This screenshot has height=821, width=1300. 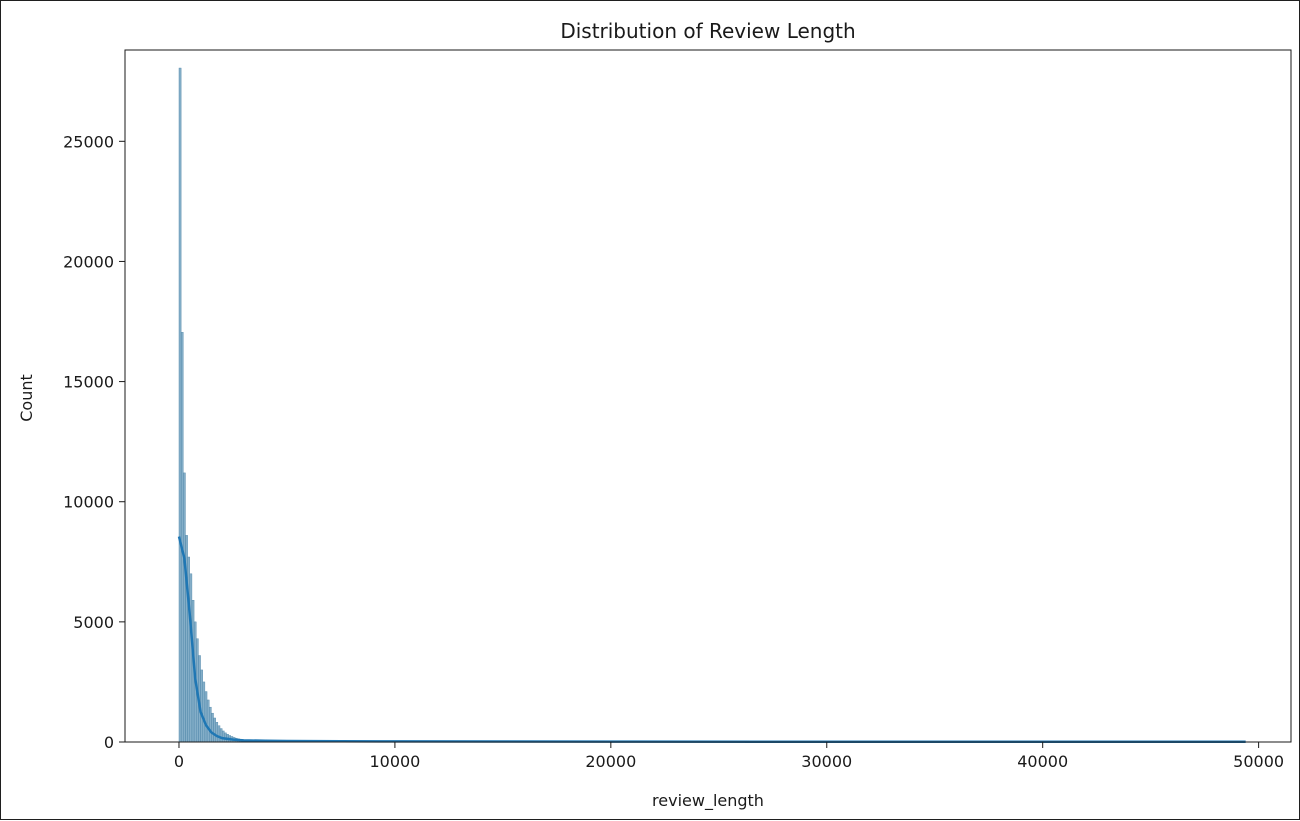 What do you see at coordinates (1042, 761) in the screenshot?
I see `x-tick-label: 40000` at bounding box center [1042, 761].